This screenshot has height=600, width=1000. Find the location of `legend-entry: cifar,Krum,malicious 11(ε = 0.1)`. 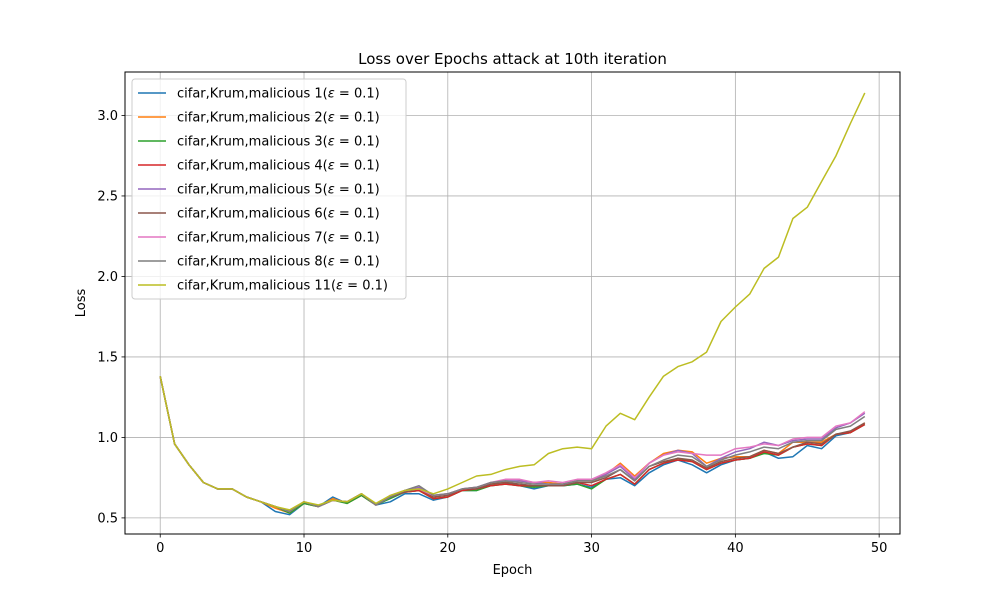

legend-entry: cifar,Krum,malicious 11(ε = 0.1) is located at coordinates (282, 286).